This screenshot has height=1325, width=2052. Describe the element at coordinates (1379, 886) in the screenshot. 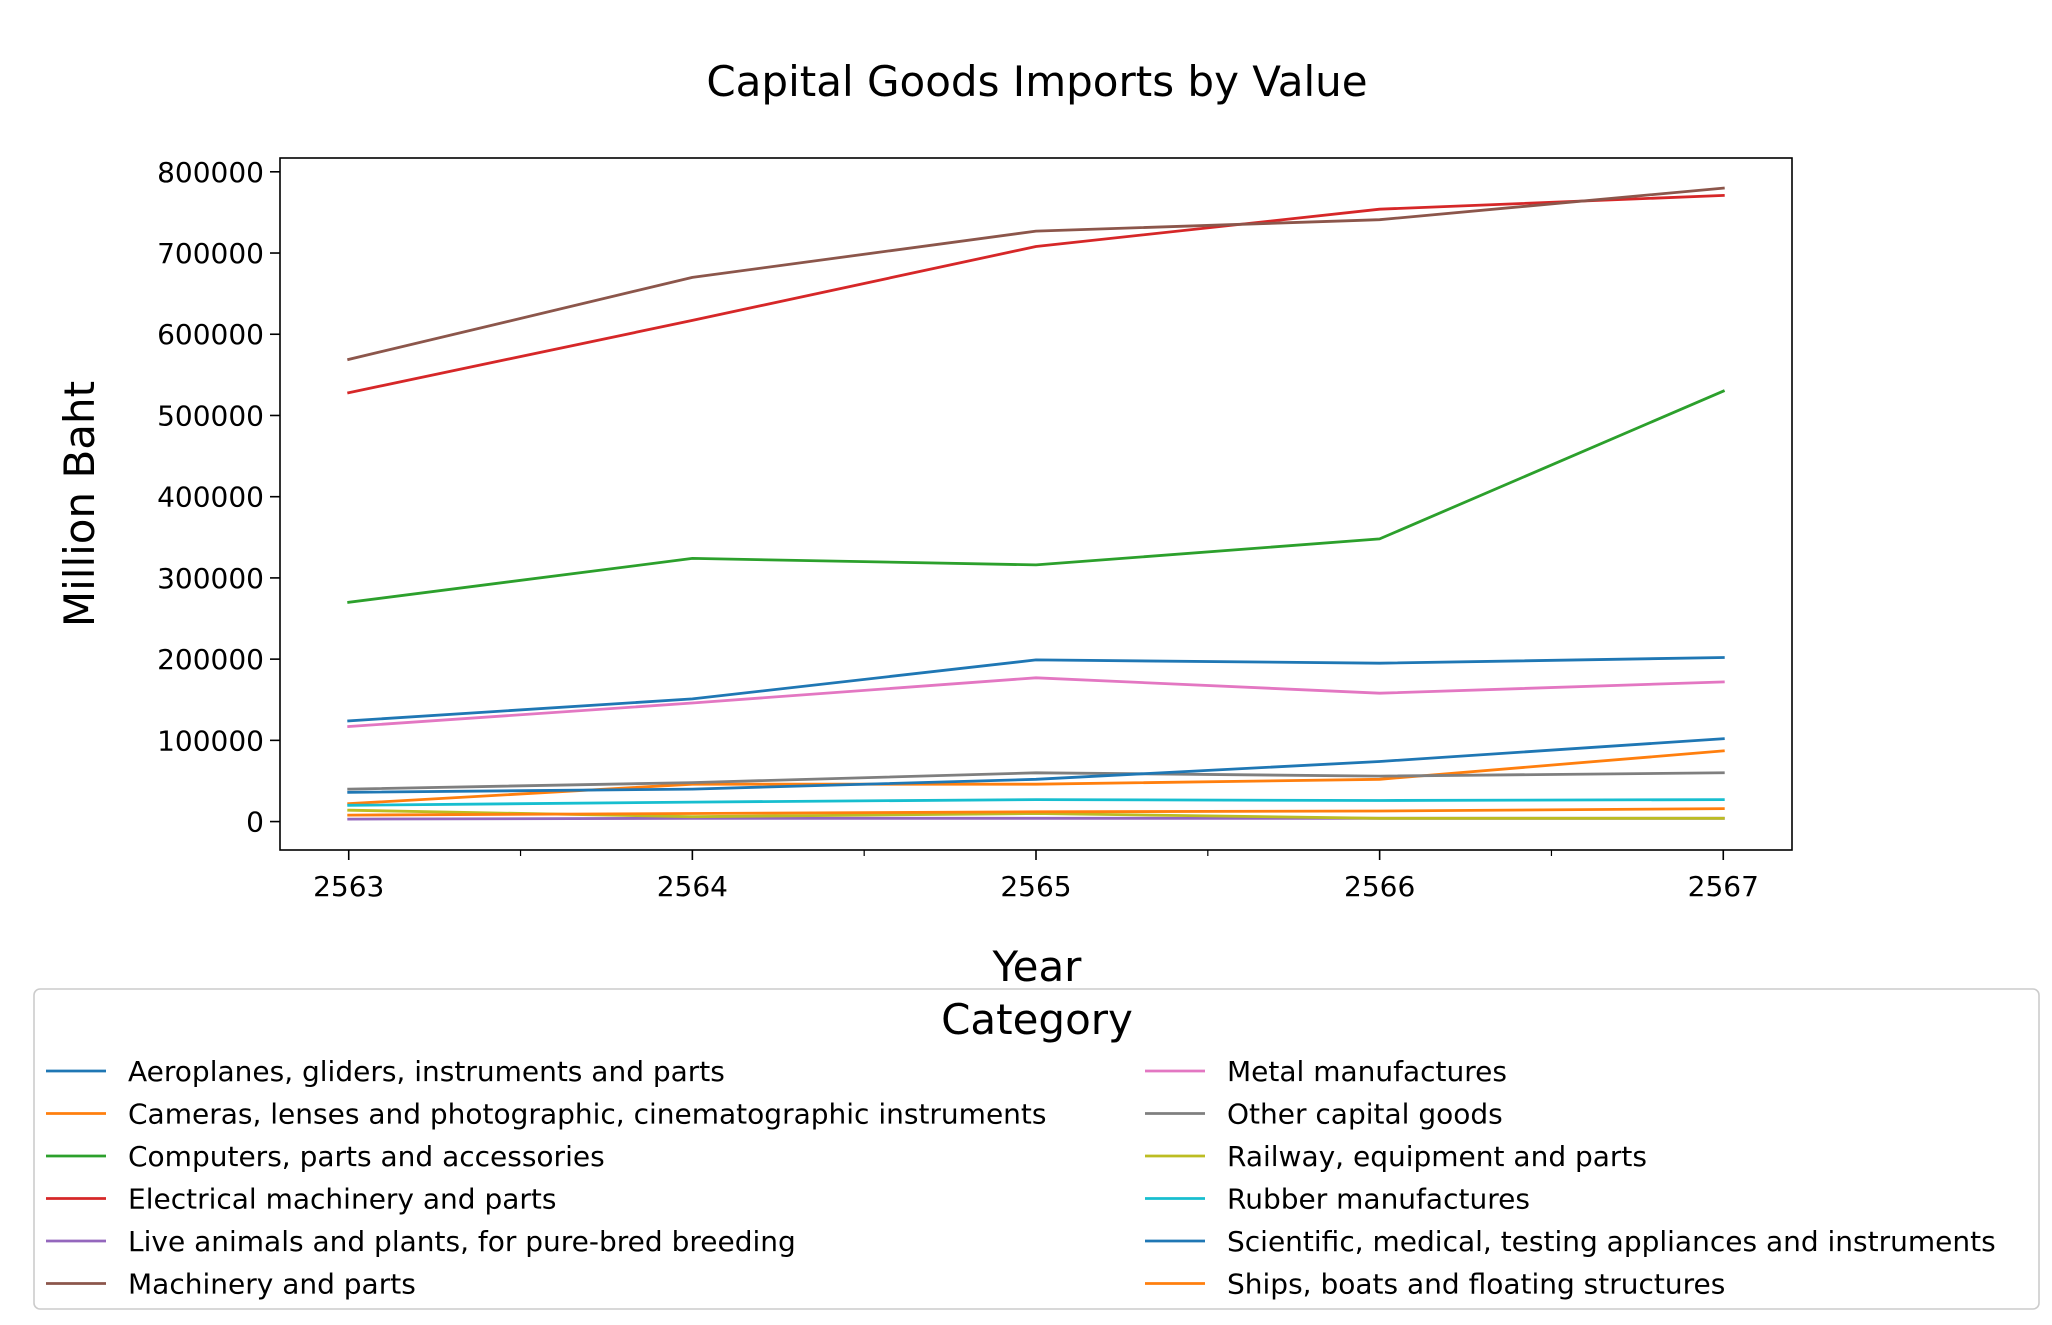

I see `x-tick-label: 2566` at that location.